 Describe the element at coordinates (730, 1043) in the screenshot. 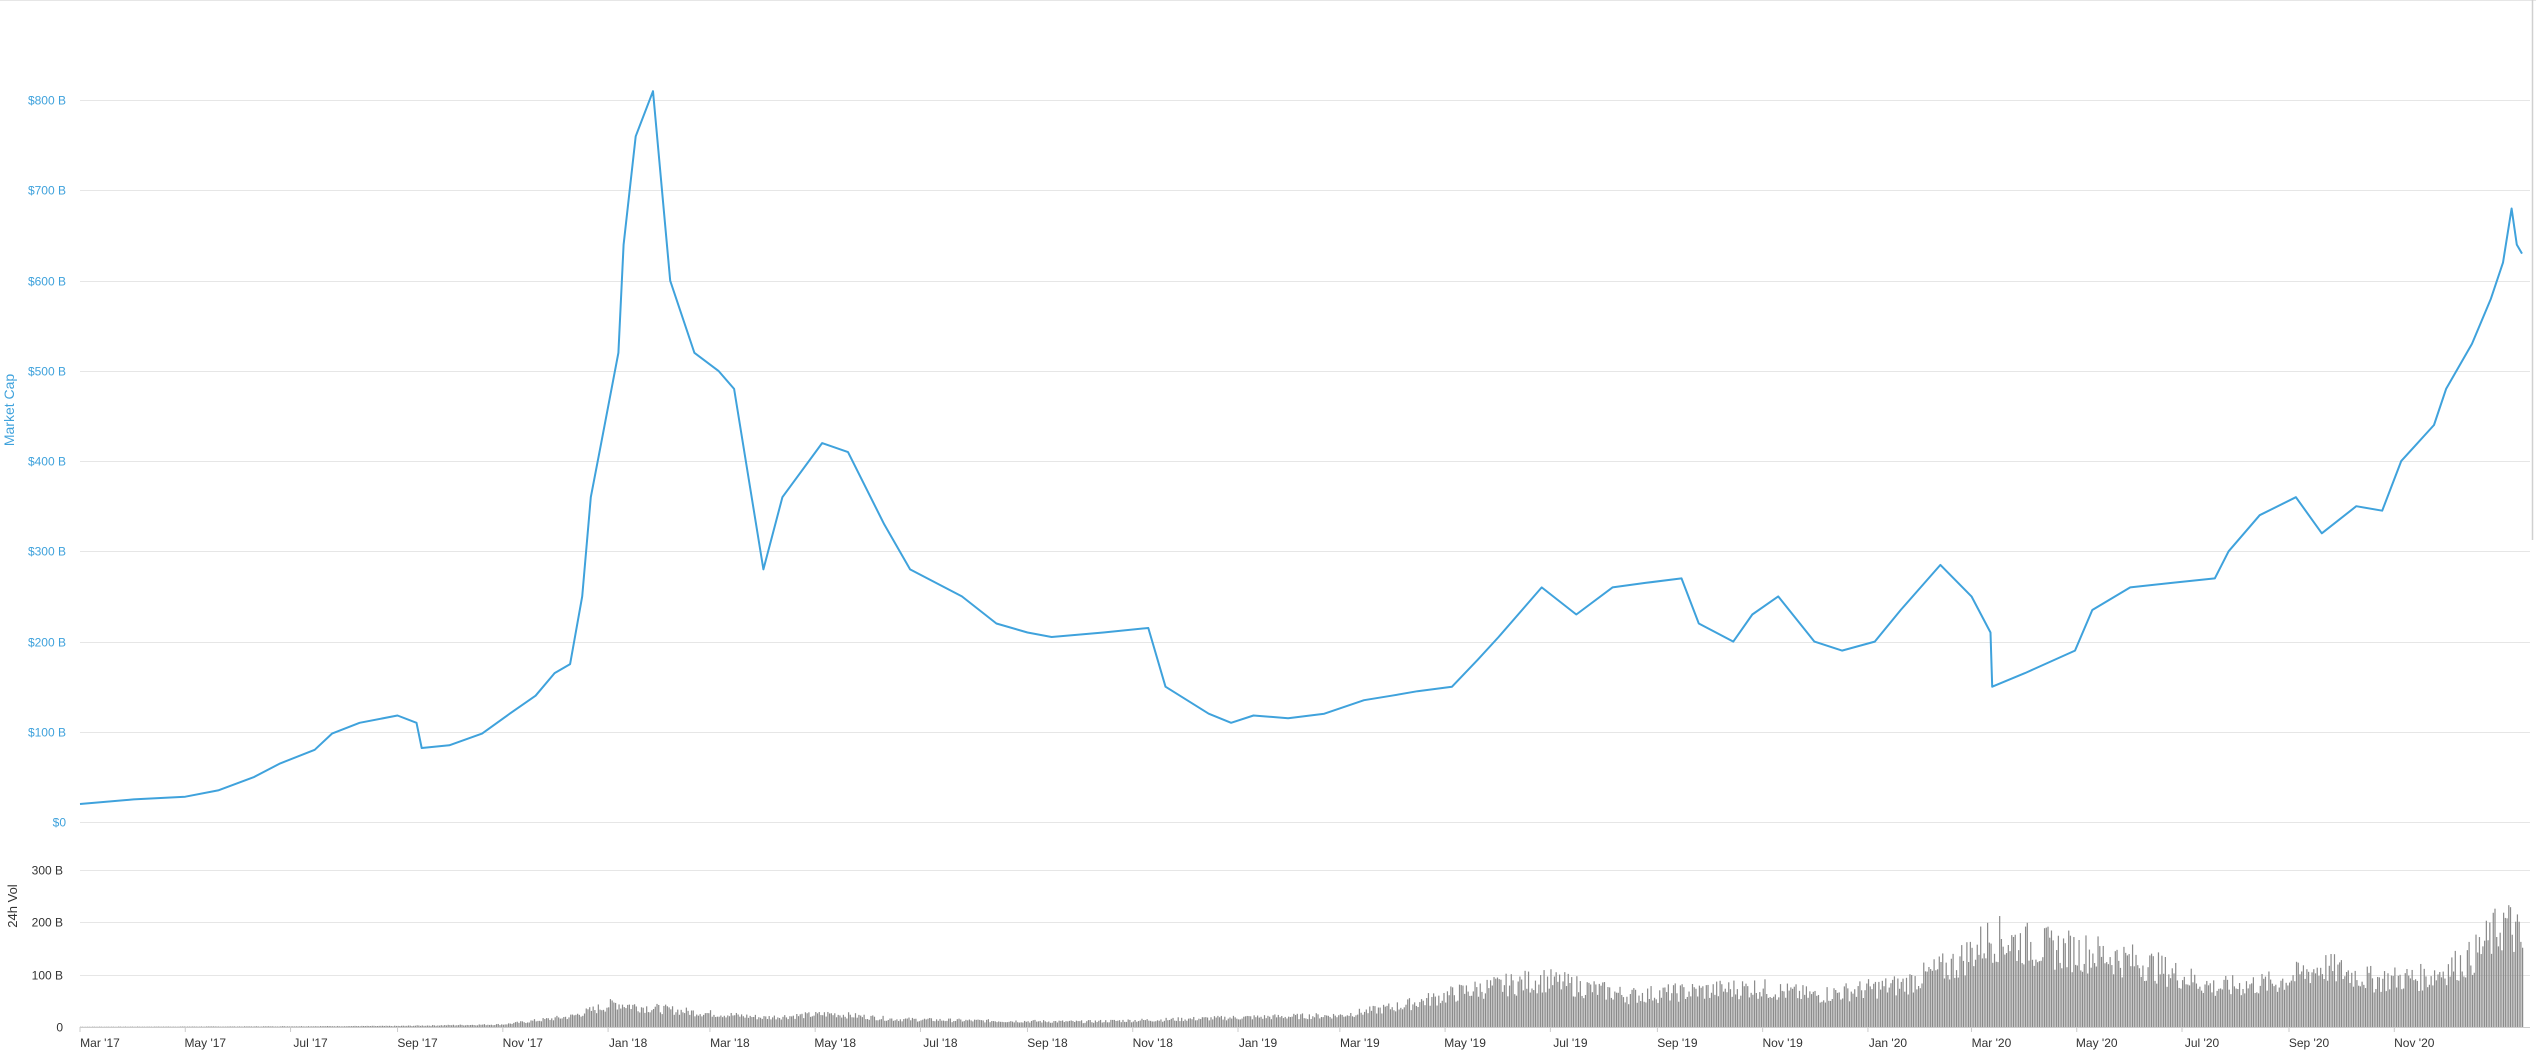

I see `x-tick-label: Mar '18` at that location.